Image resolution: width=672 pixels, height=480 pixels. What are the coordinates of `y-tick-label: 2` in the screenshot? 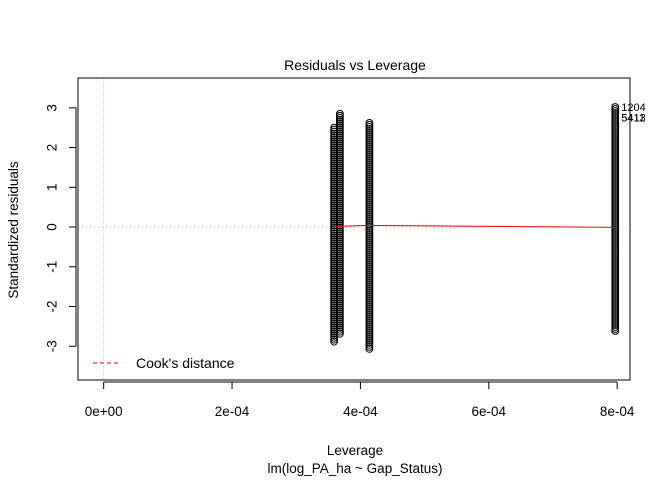 It's located at (52, 148).